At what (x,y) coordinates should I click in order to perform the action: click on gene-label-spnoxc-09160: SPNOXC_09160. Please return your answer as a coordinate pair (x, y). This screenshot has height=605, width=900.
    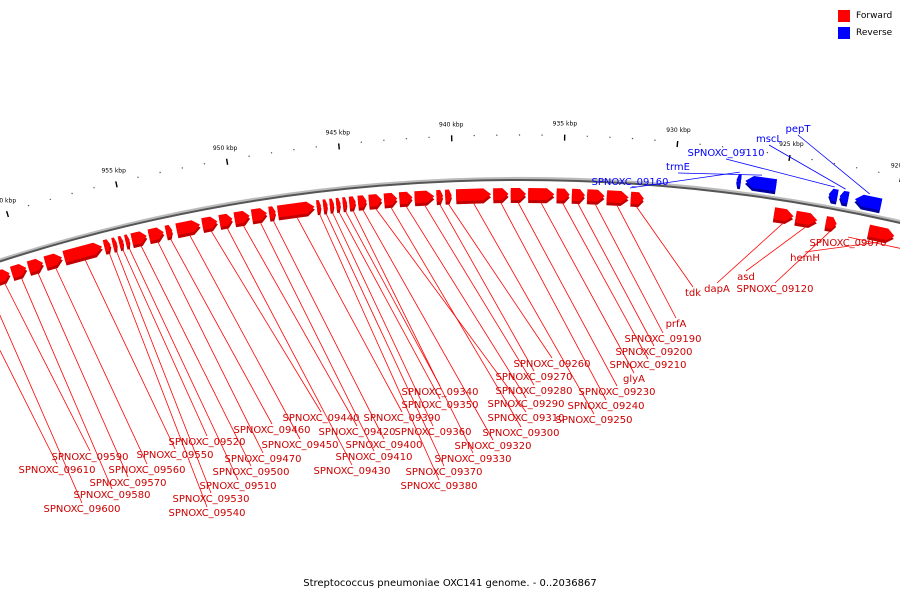
    Looking at the image, I should click on (629, 182).